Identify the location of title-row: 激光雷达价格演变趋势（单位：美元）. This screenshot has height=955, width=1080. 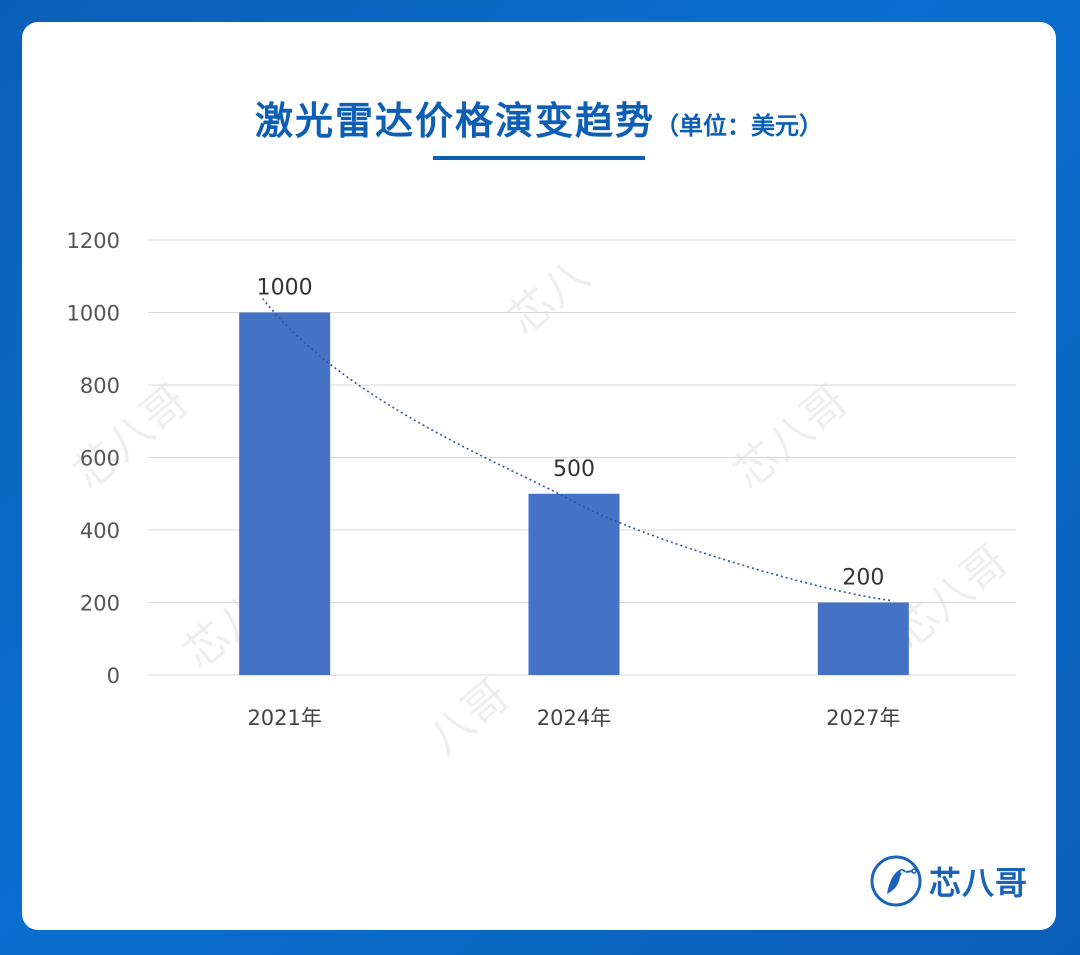
(539, 117).